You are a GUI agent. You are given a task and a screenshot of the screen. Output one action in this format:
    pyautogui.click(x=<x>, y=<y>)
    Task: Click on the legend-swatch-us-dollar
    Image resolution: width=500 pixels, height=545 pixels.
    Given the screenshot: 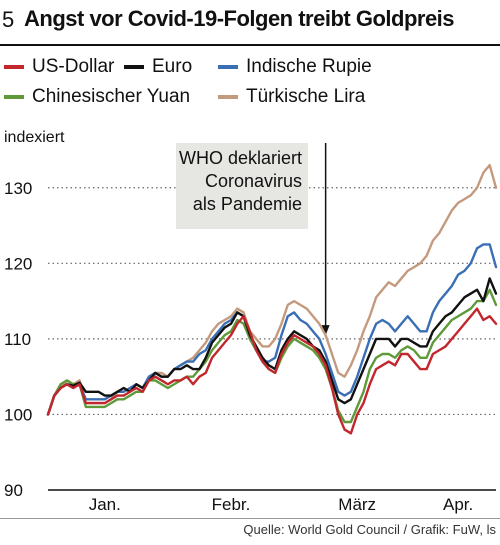 What is the action you would take?
    pyautogui.click(x=14, y=67)
    